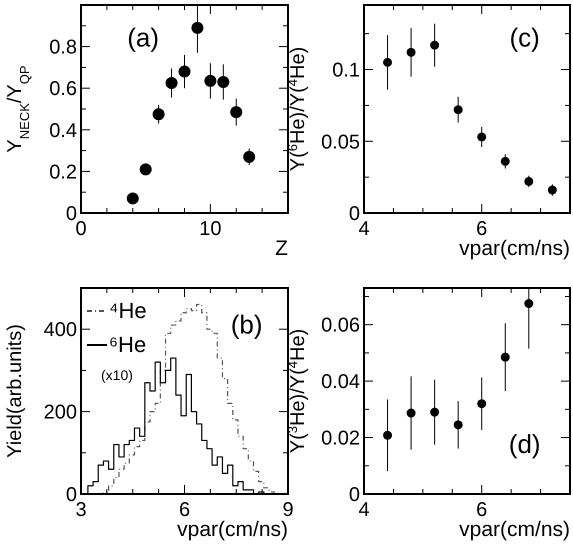 This screenshot has height=551, width=573. Describe the element at coordinates (340, 439) in the screenshot. I see `y-tick-label: 0.02` at that location.